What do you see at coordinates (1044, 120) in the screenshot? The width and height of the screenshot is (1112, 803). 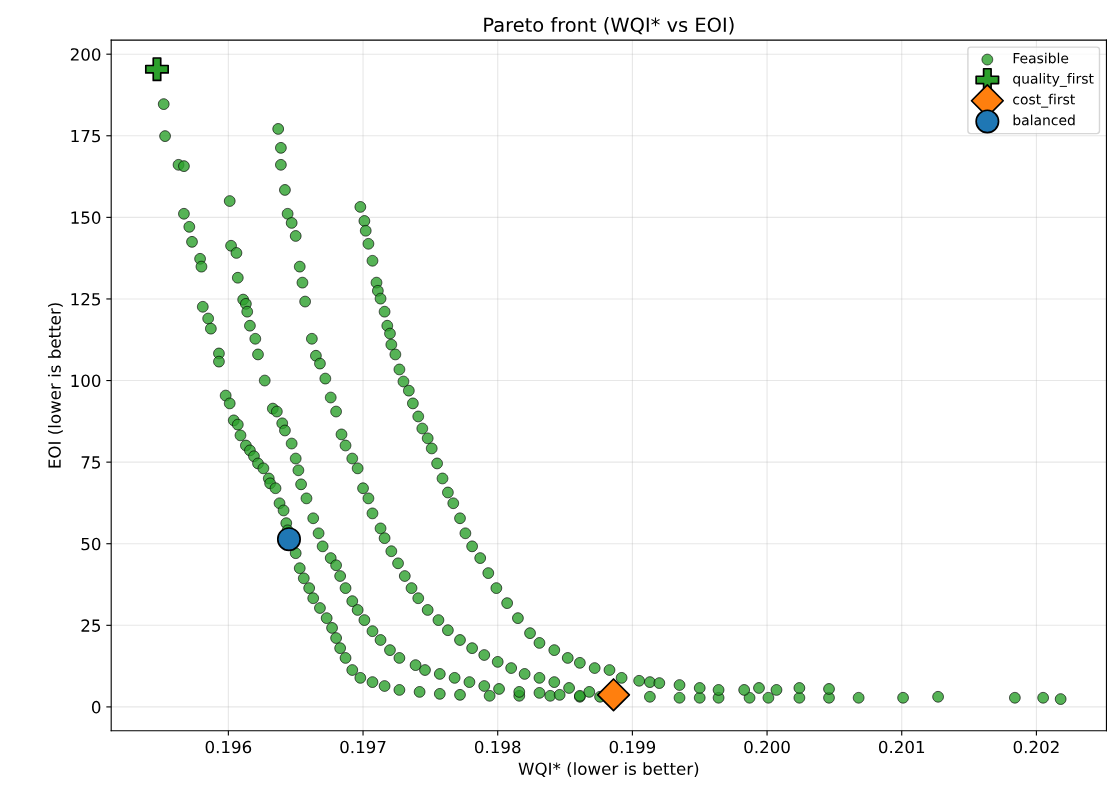 I see `legend-label: balanced` at bounding box center [1044, 120].